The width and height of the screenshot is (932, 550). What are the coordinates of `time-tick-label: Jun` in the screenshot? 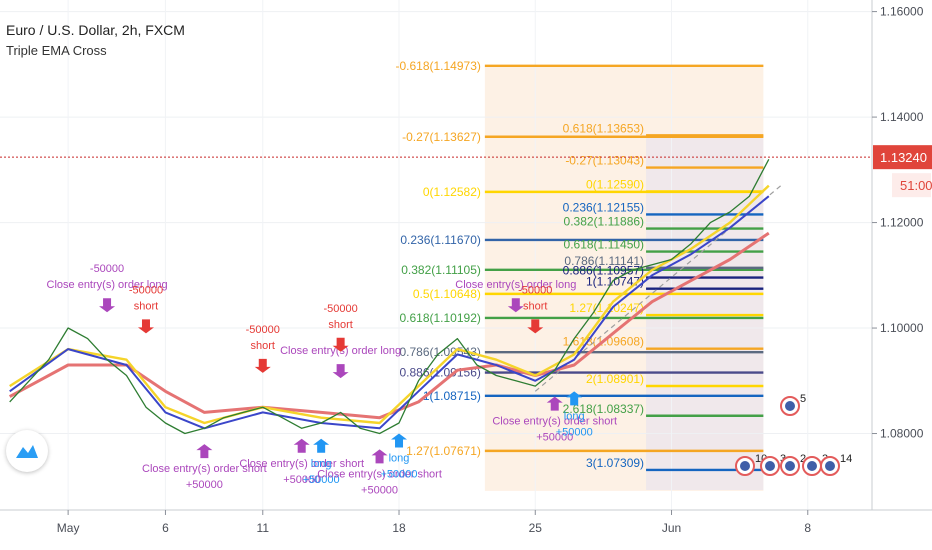 It's located at (671, 528).